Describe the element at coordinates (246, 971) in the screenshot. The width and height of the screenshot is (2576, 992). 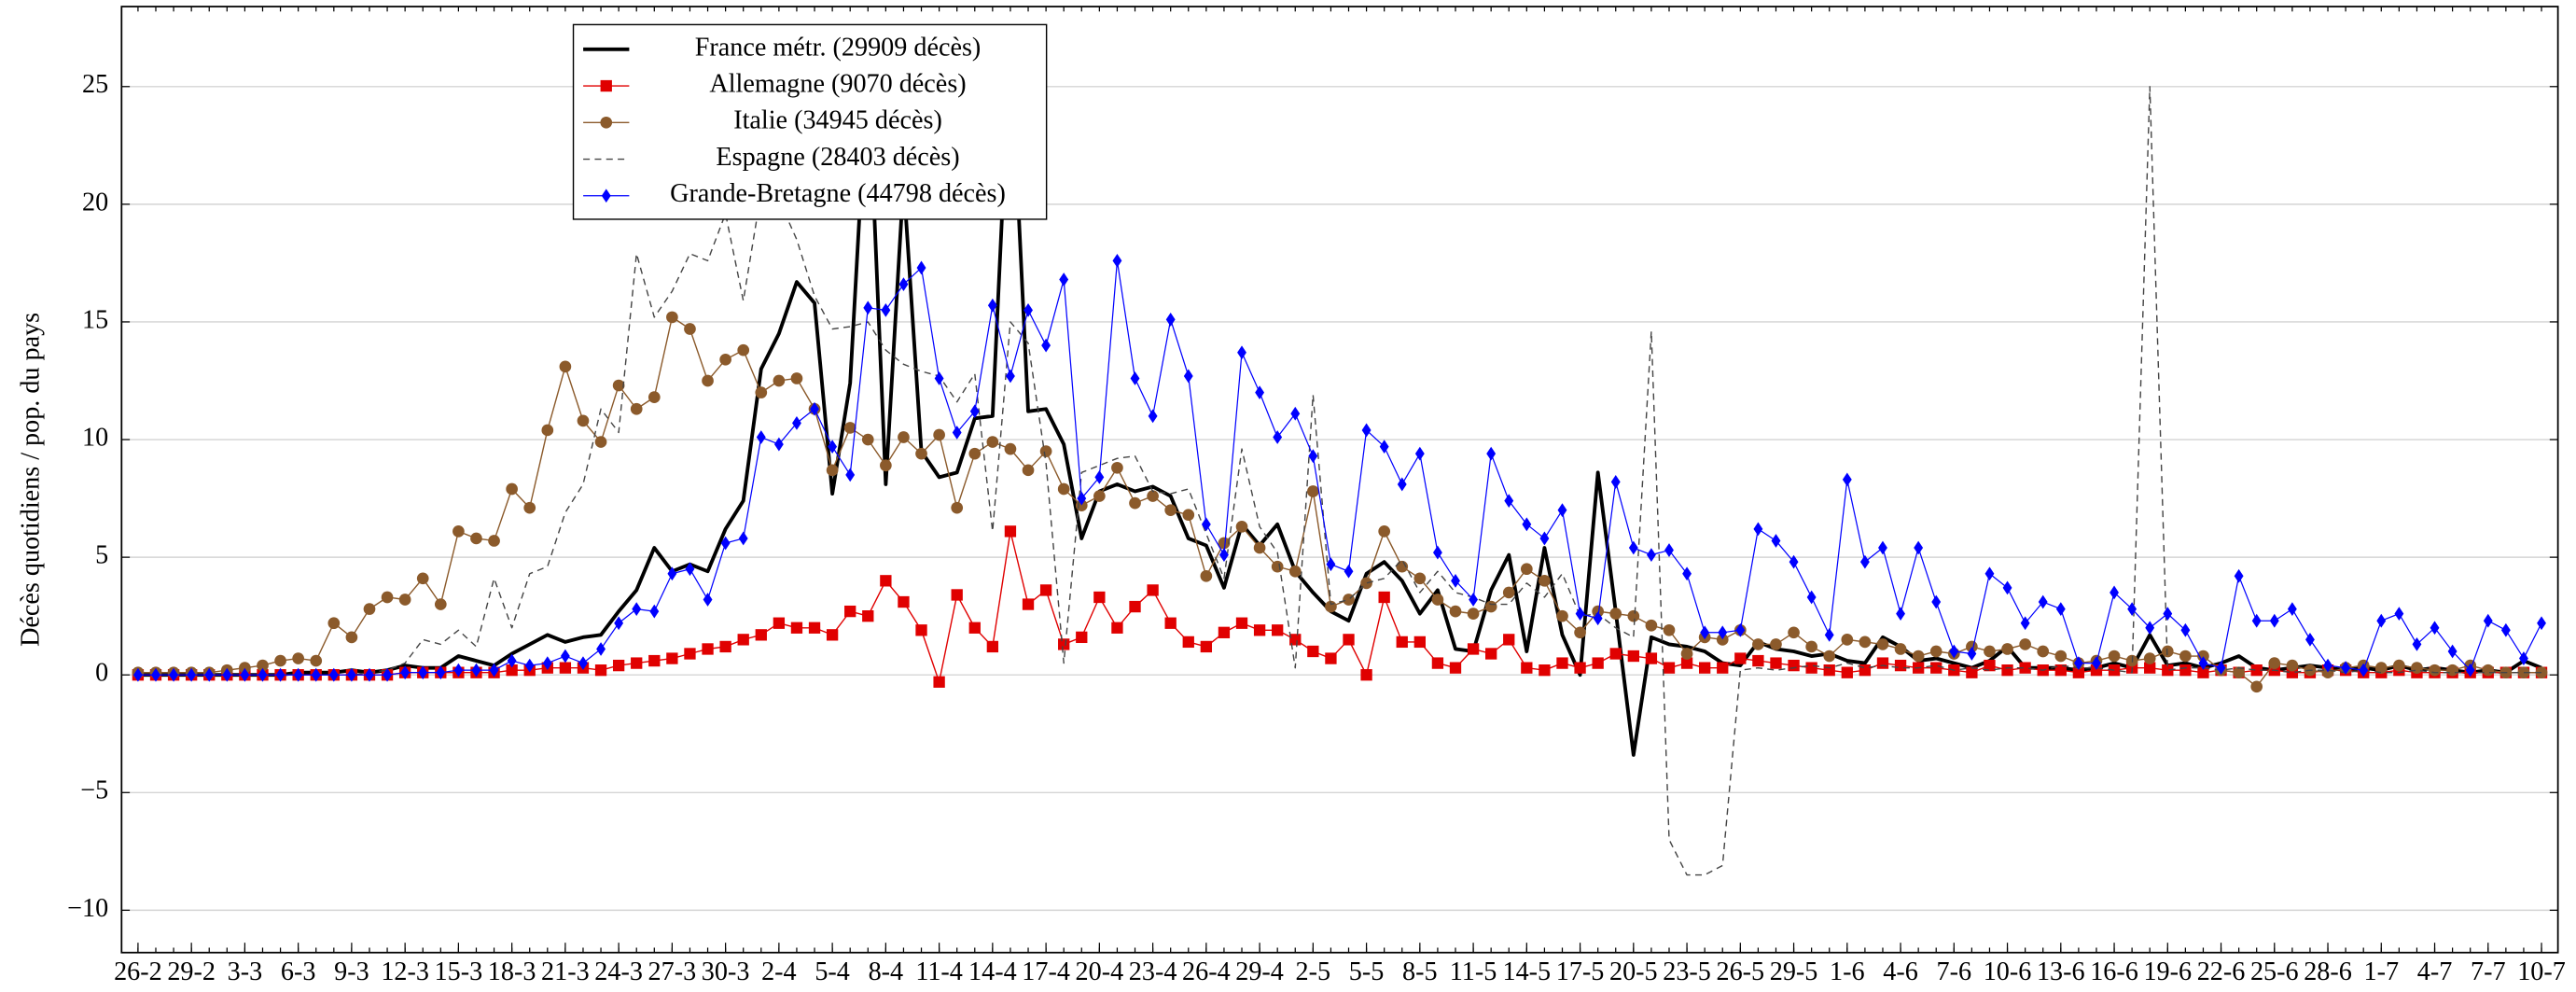
I see `x-tick-label: 3-3` at that location.